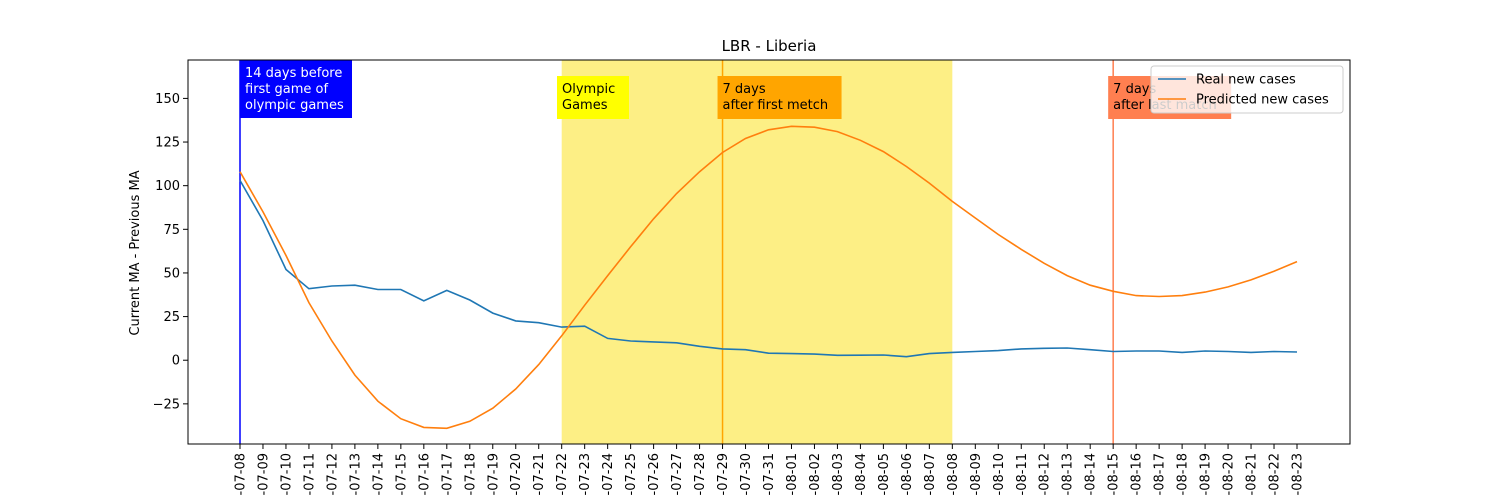  What do you see at coordinates (167, 186) in the screenshot?
I see `y-tick-label: 100` at bounding box center [167, 186].